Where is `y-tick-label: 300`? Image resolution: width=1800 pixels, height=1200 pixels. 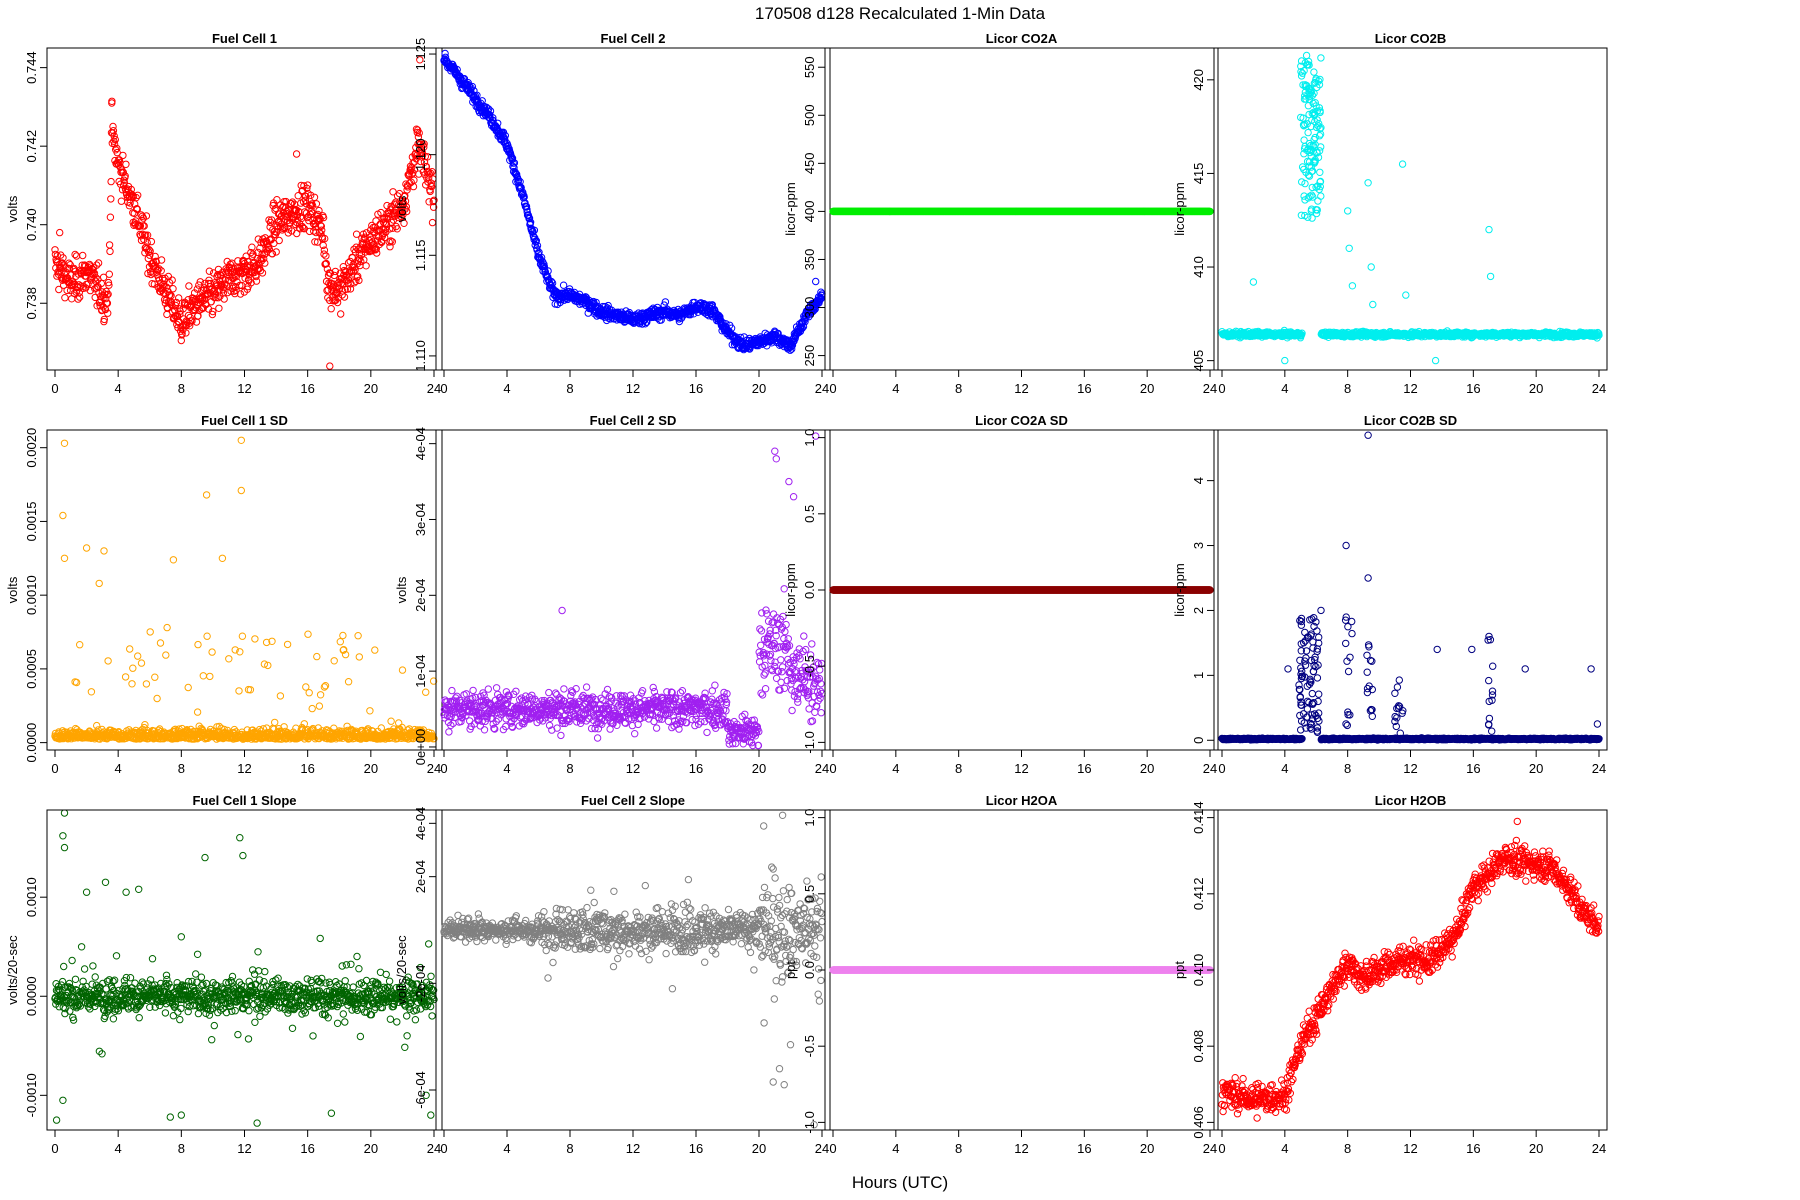
y-tick-label: 300 is located at coordinates (809, 308).